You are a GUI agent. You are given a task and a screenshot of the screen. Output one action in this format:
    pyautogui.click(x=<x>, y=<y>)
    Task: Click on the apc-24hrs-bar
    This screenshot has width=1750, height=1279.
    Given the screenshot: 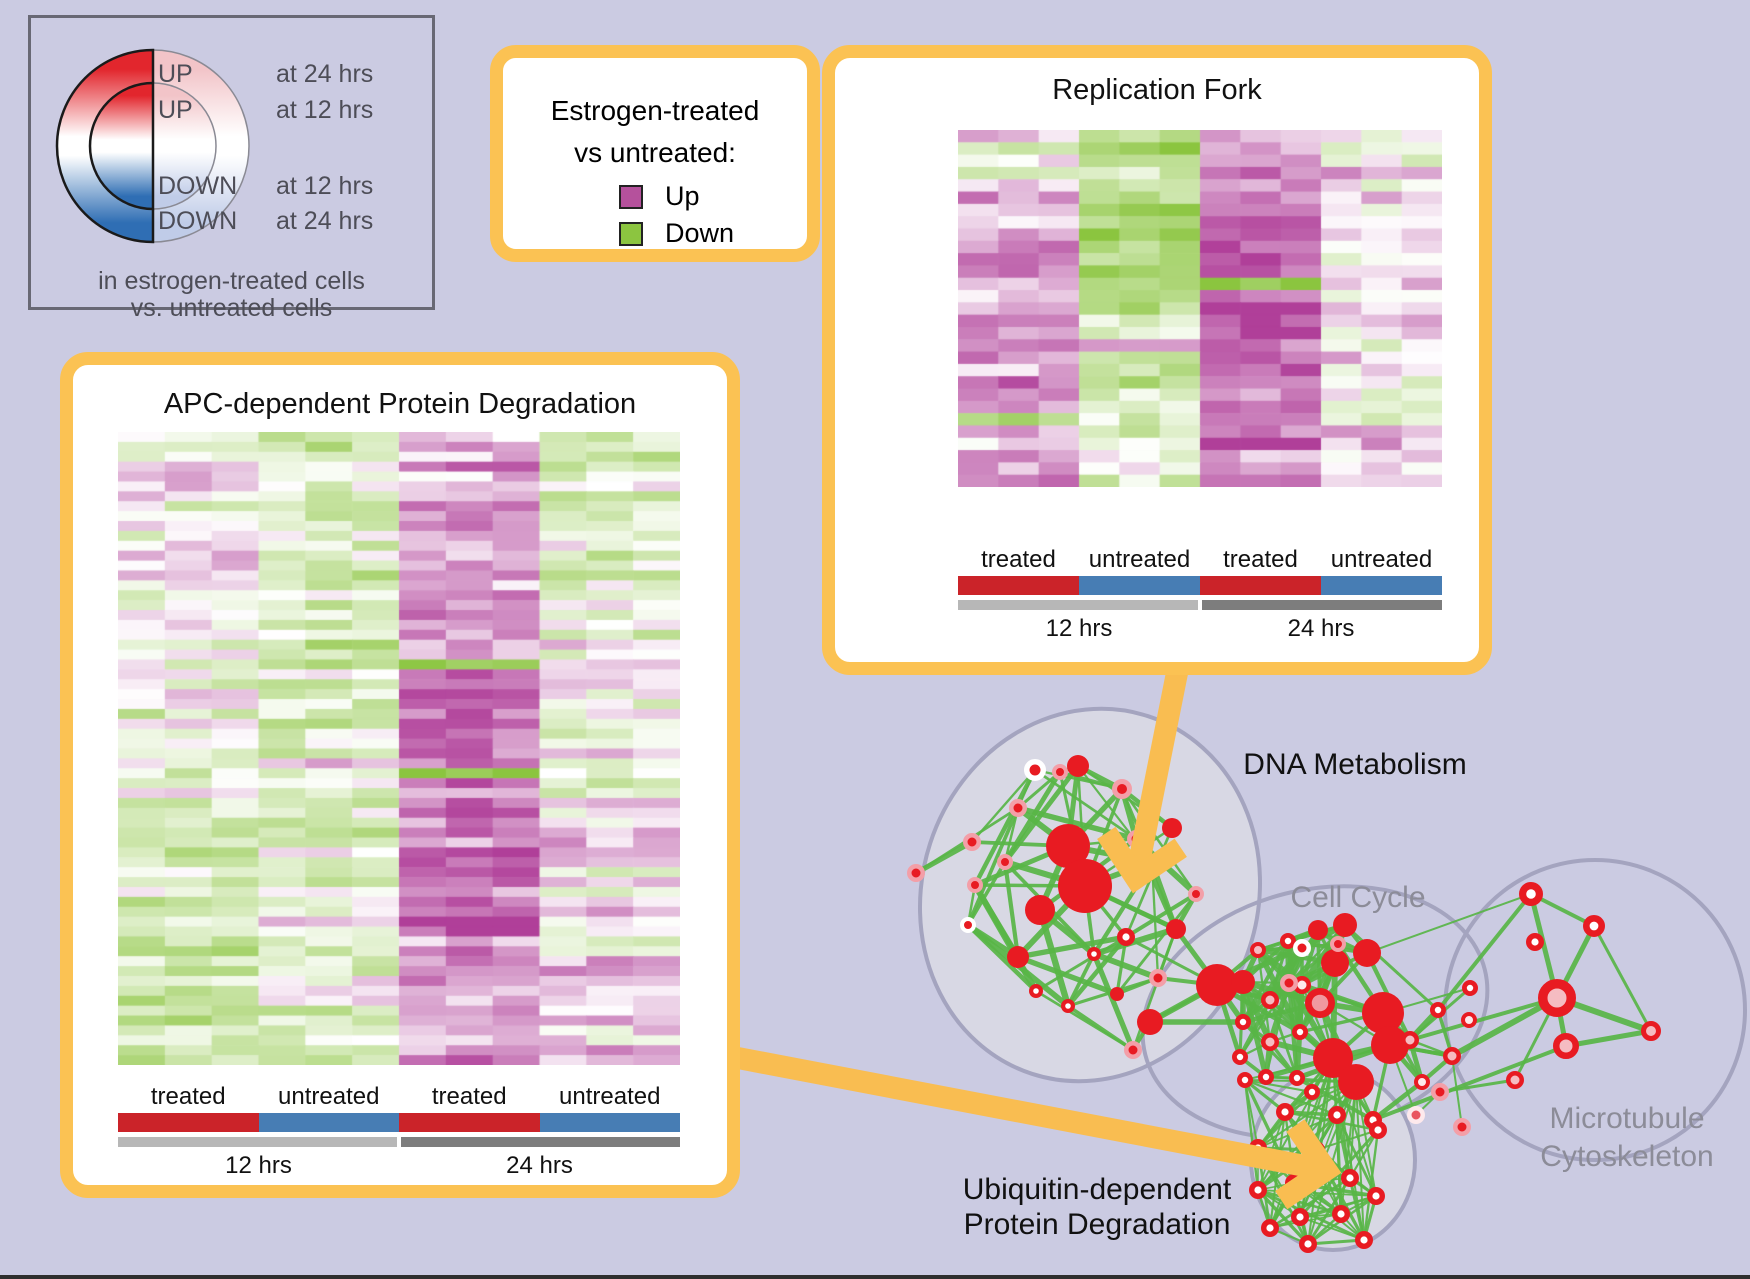 What is the action you would take?
    pyautogui.click(x=540, y=1142)
    